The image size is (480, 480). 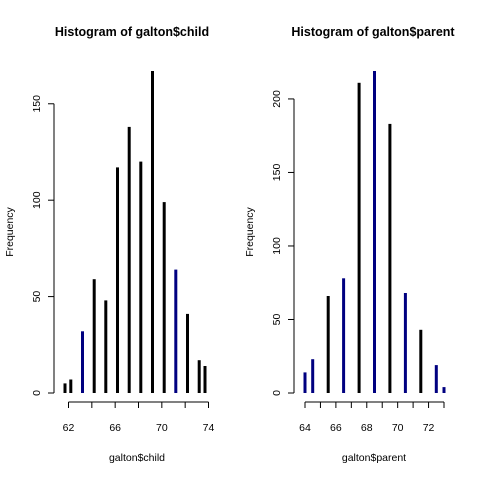 I want to click on x-tick-label: 68, so click(x=367, y=428).